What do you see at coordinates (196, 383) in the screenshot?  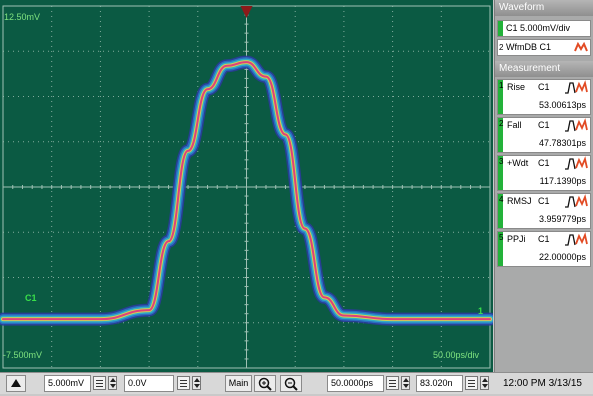 I see `offset-spinner` at bounding box center [196, 383].